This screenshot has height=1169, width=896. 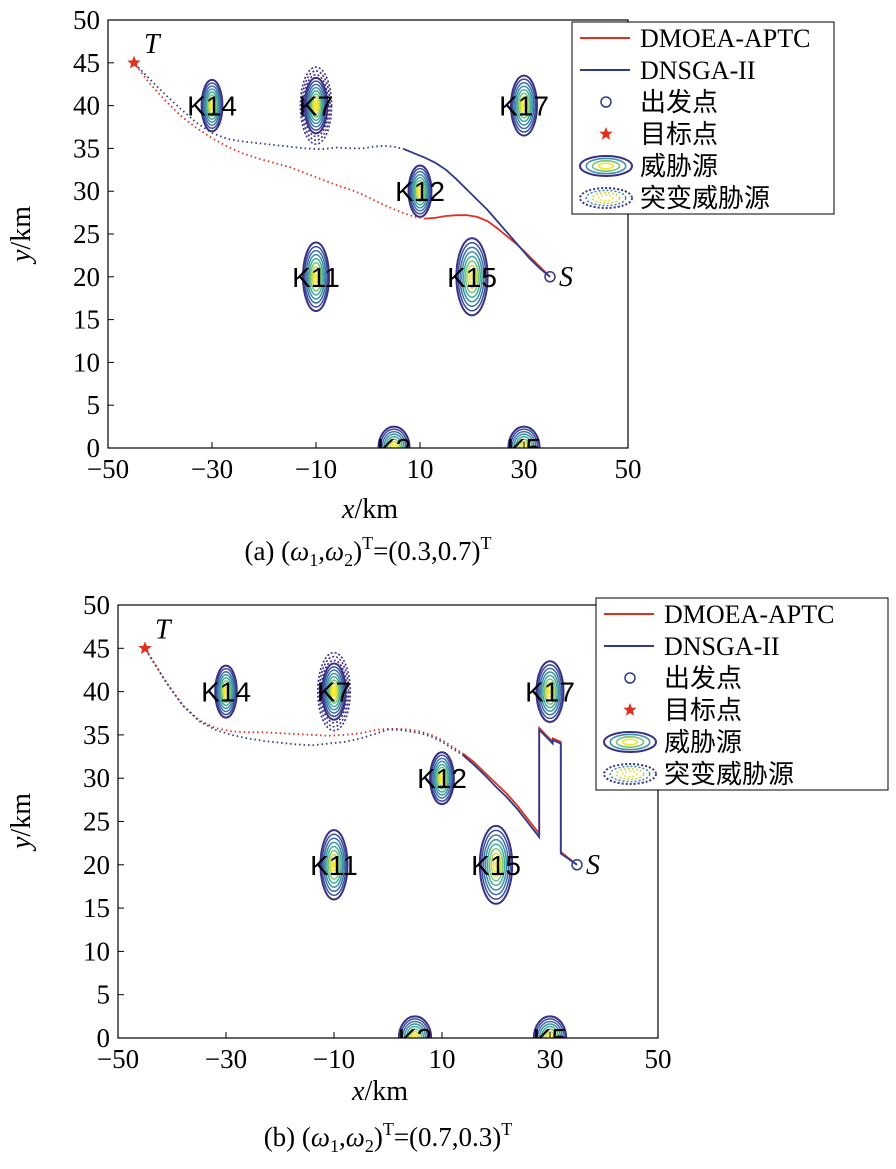 What do you see at coordinates (86, 148) in the screenshot?
I see `y-tick-label: 35` at bounding box center [86, 148].